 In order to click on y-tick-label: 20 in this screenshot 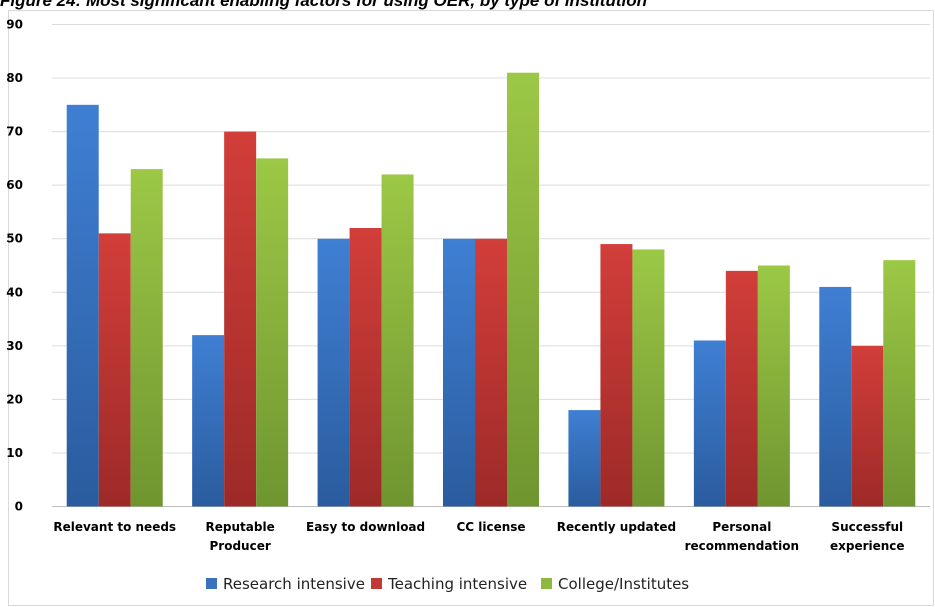, I will do `click(14, 399)`.